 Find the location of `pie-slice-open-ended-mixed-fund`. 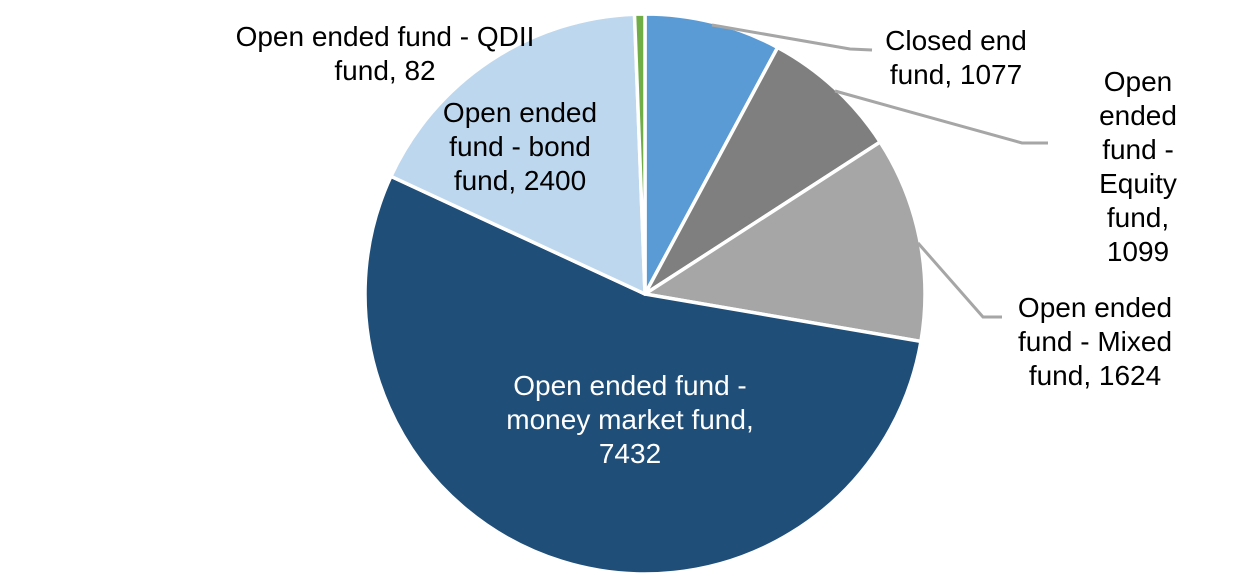

pie-slice-open-ended-mixed-fund is located at coordinates (785, 242).